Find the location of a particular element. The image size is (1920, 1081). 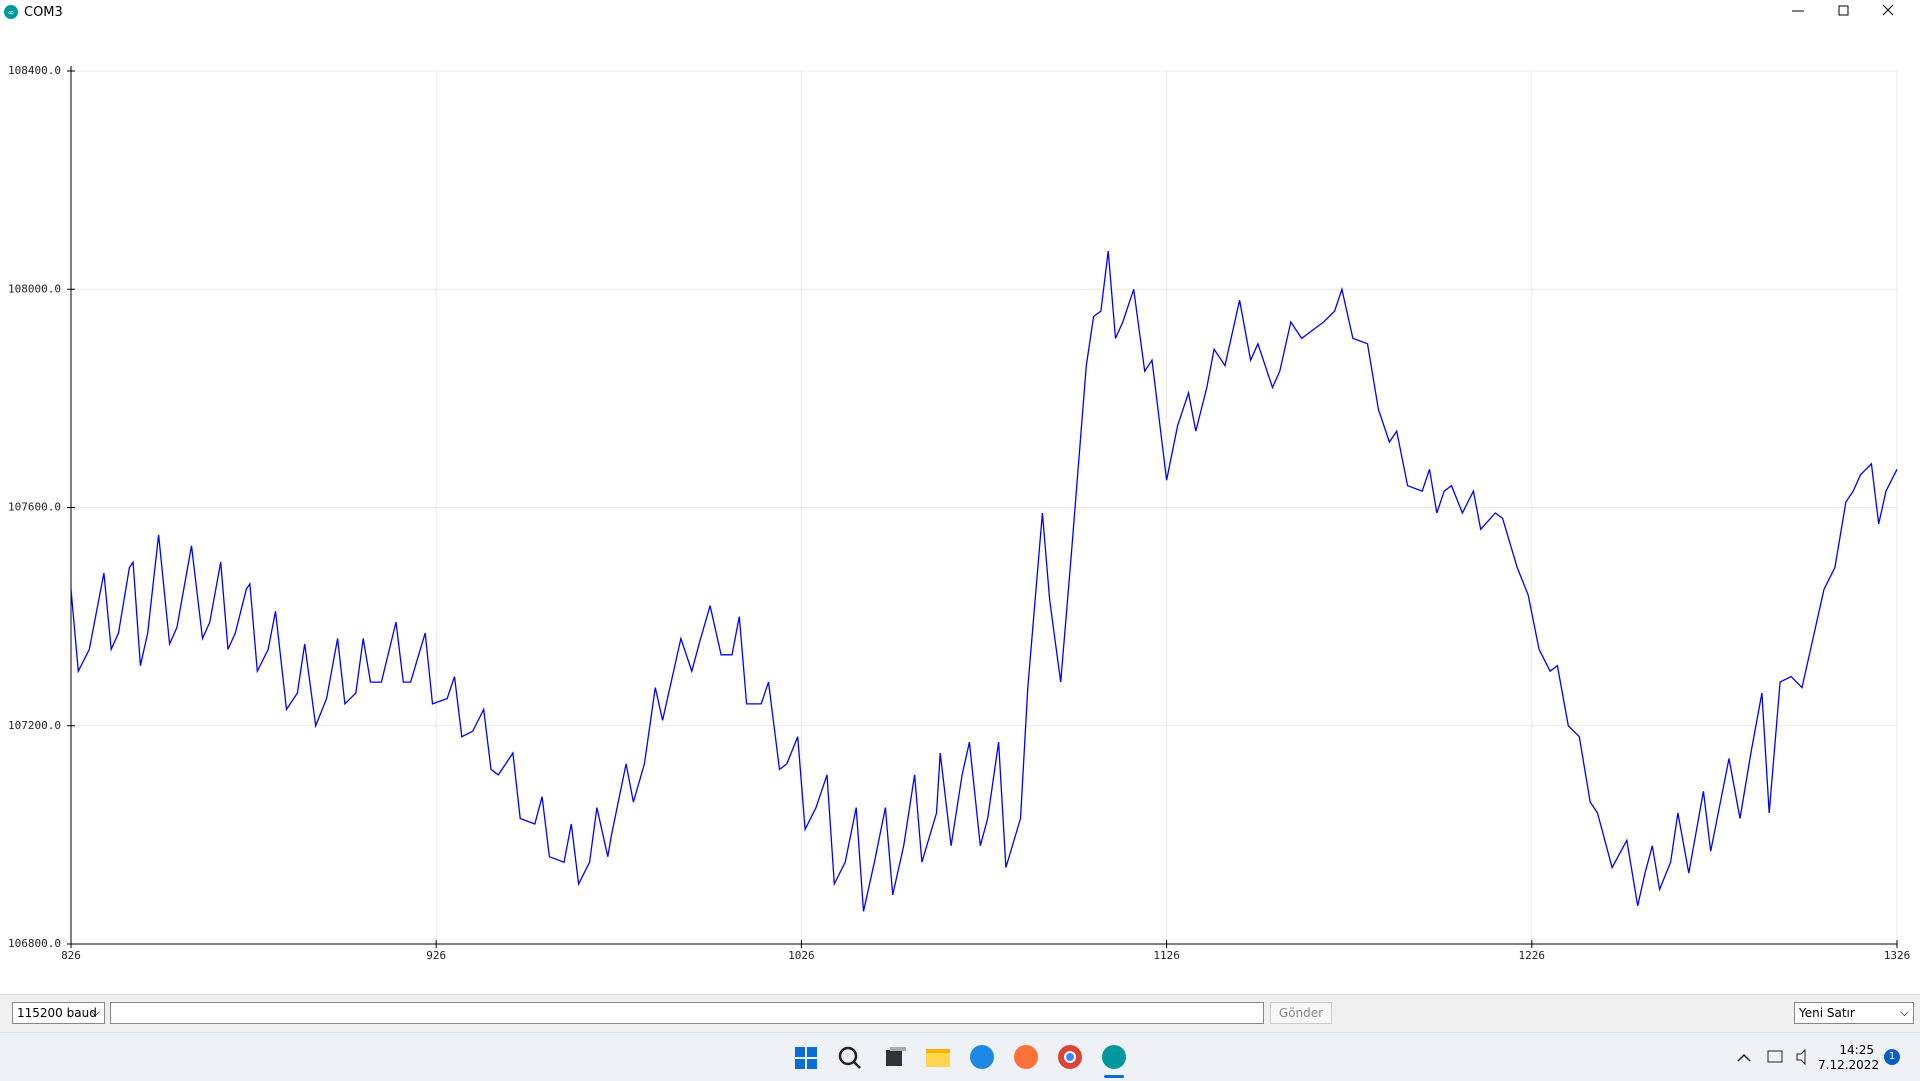

line-ending-select: Yeni Satır ⌵ is located at coordinates (1854, 1013).